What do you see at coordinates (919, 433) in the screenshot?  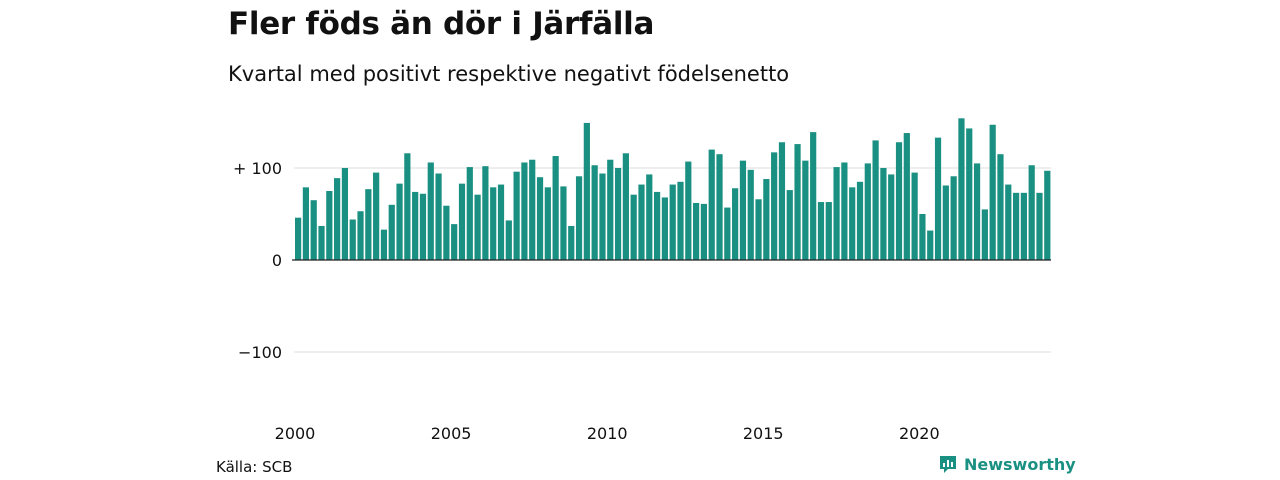 I see `x-tick-label: 2020` at bounding box center [919, 433].